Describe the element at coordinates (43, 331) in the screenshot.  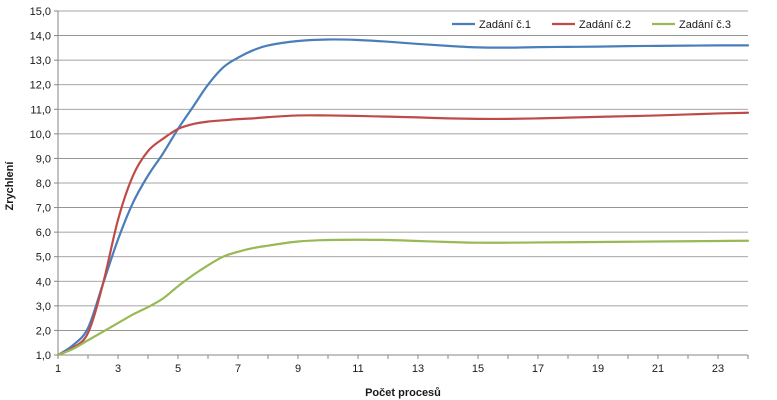
I see `y-tick-label: 2,0` at that location.